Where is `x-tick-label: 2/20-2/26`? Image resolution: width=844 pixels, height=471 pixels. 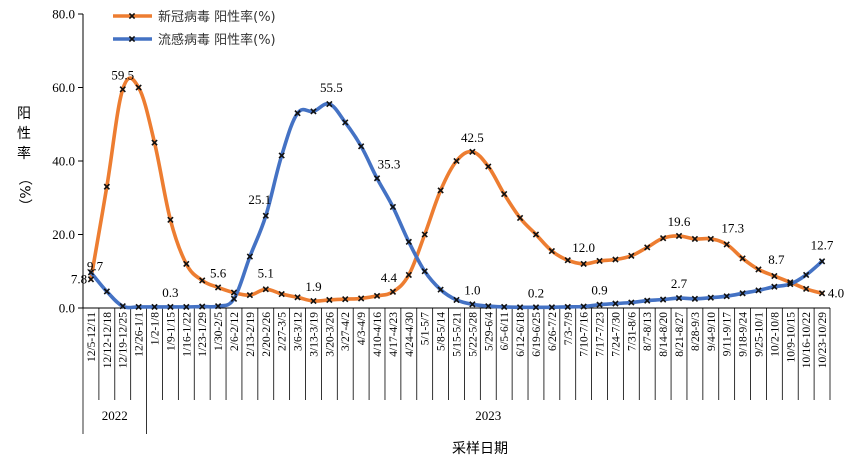 x-tick-label: 2/20-2/26 is located at coordinates (267, 334).